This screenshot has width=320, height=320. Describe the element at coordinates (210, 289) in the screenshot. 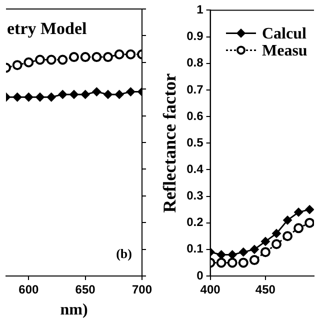

I see `x-tick-label: 400` at that location.